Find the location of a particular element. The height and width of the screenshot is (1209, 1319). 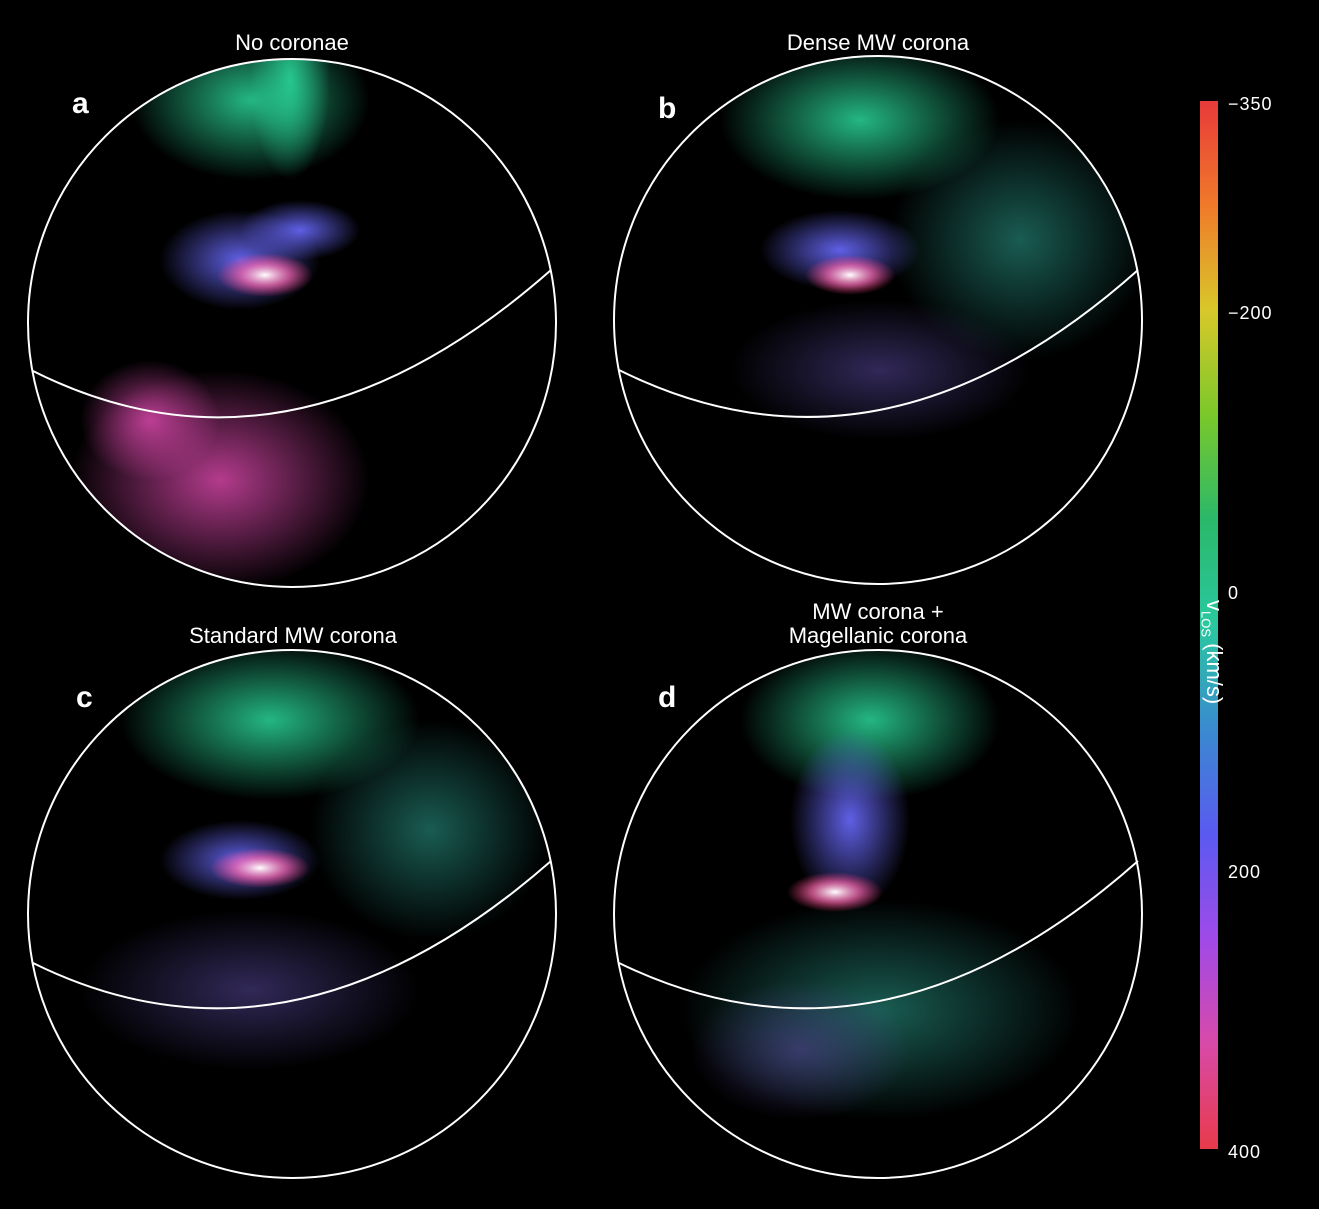

colorbar is located at coordinates (1209, 625).